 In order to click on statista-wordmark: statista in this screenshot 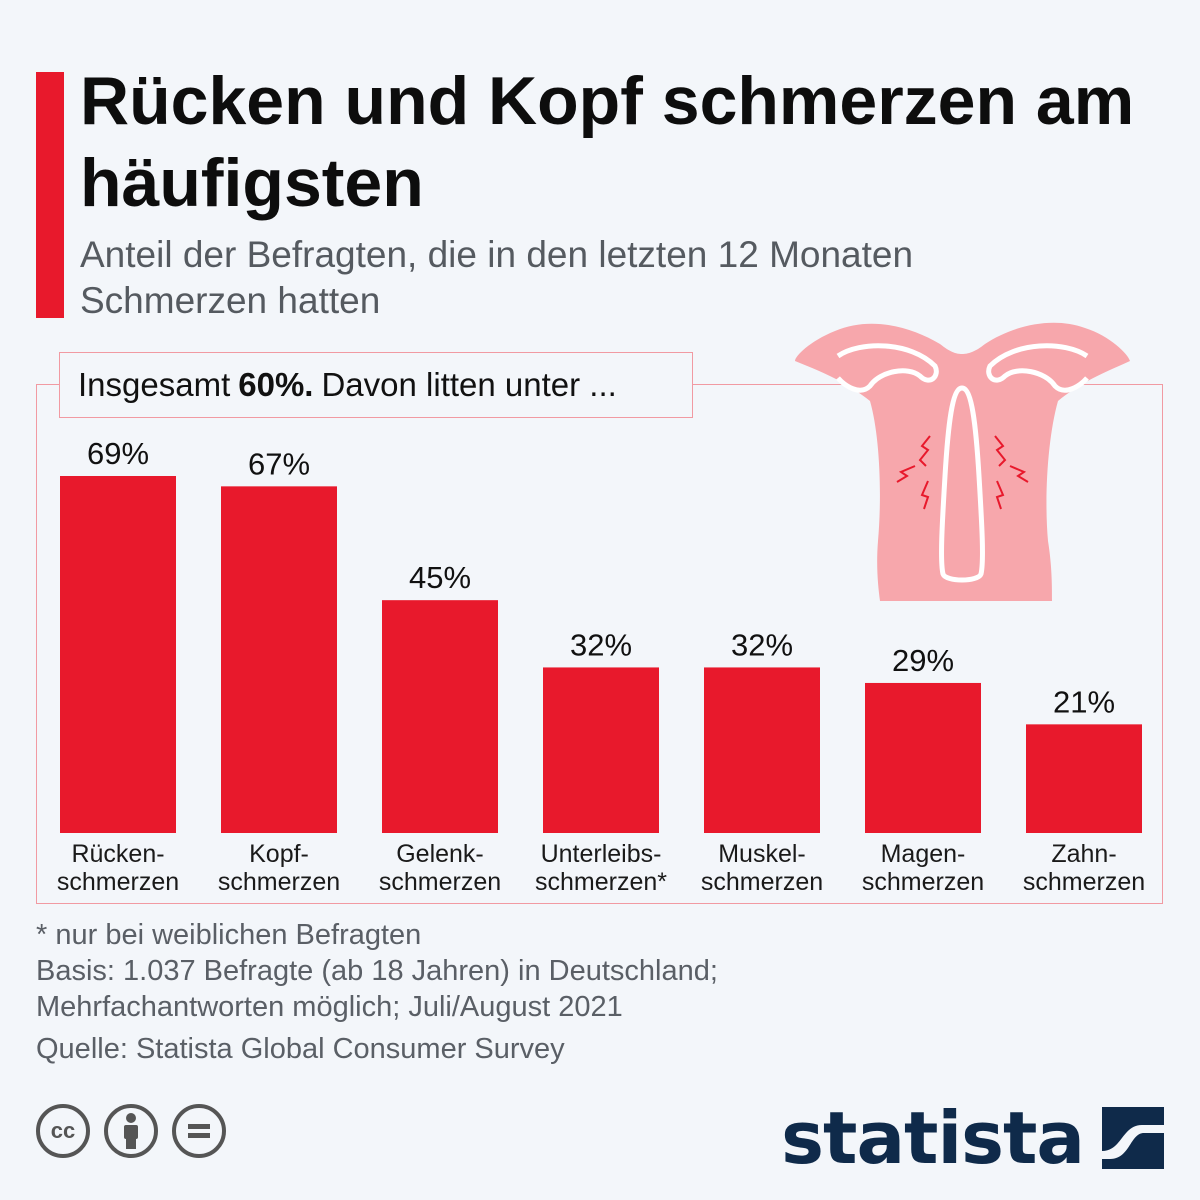, I will do `click(933, 1138)`.